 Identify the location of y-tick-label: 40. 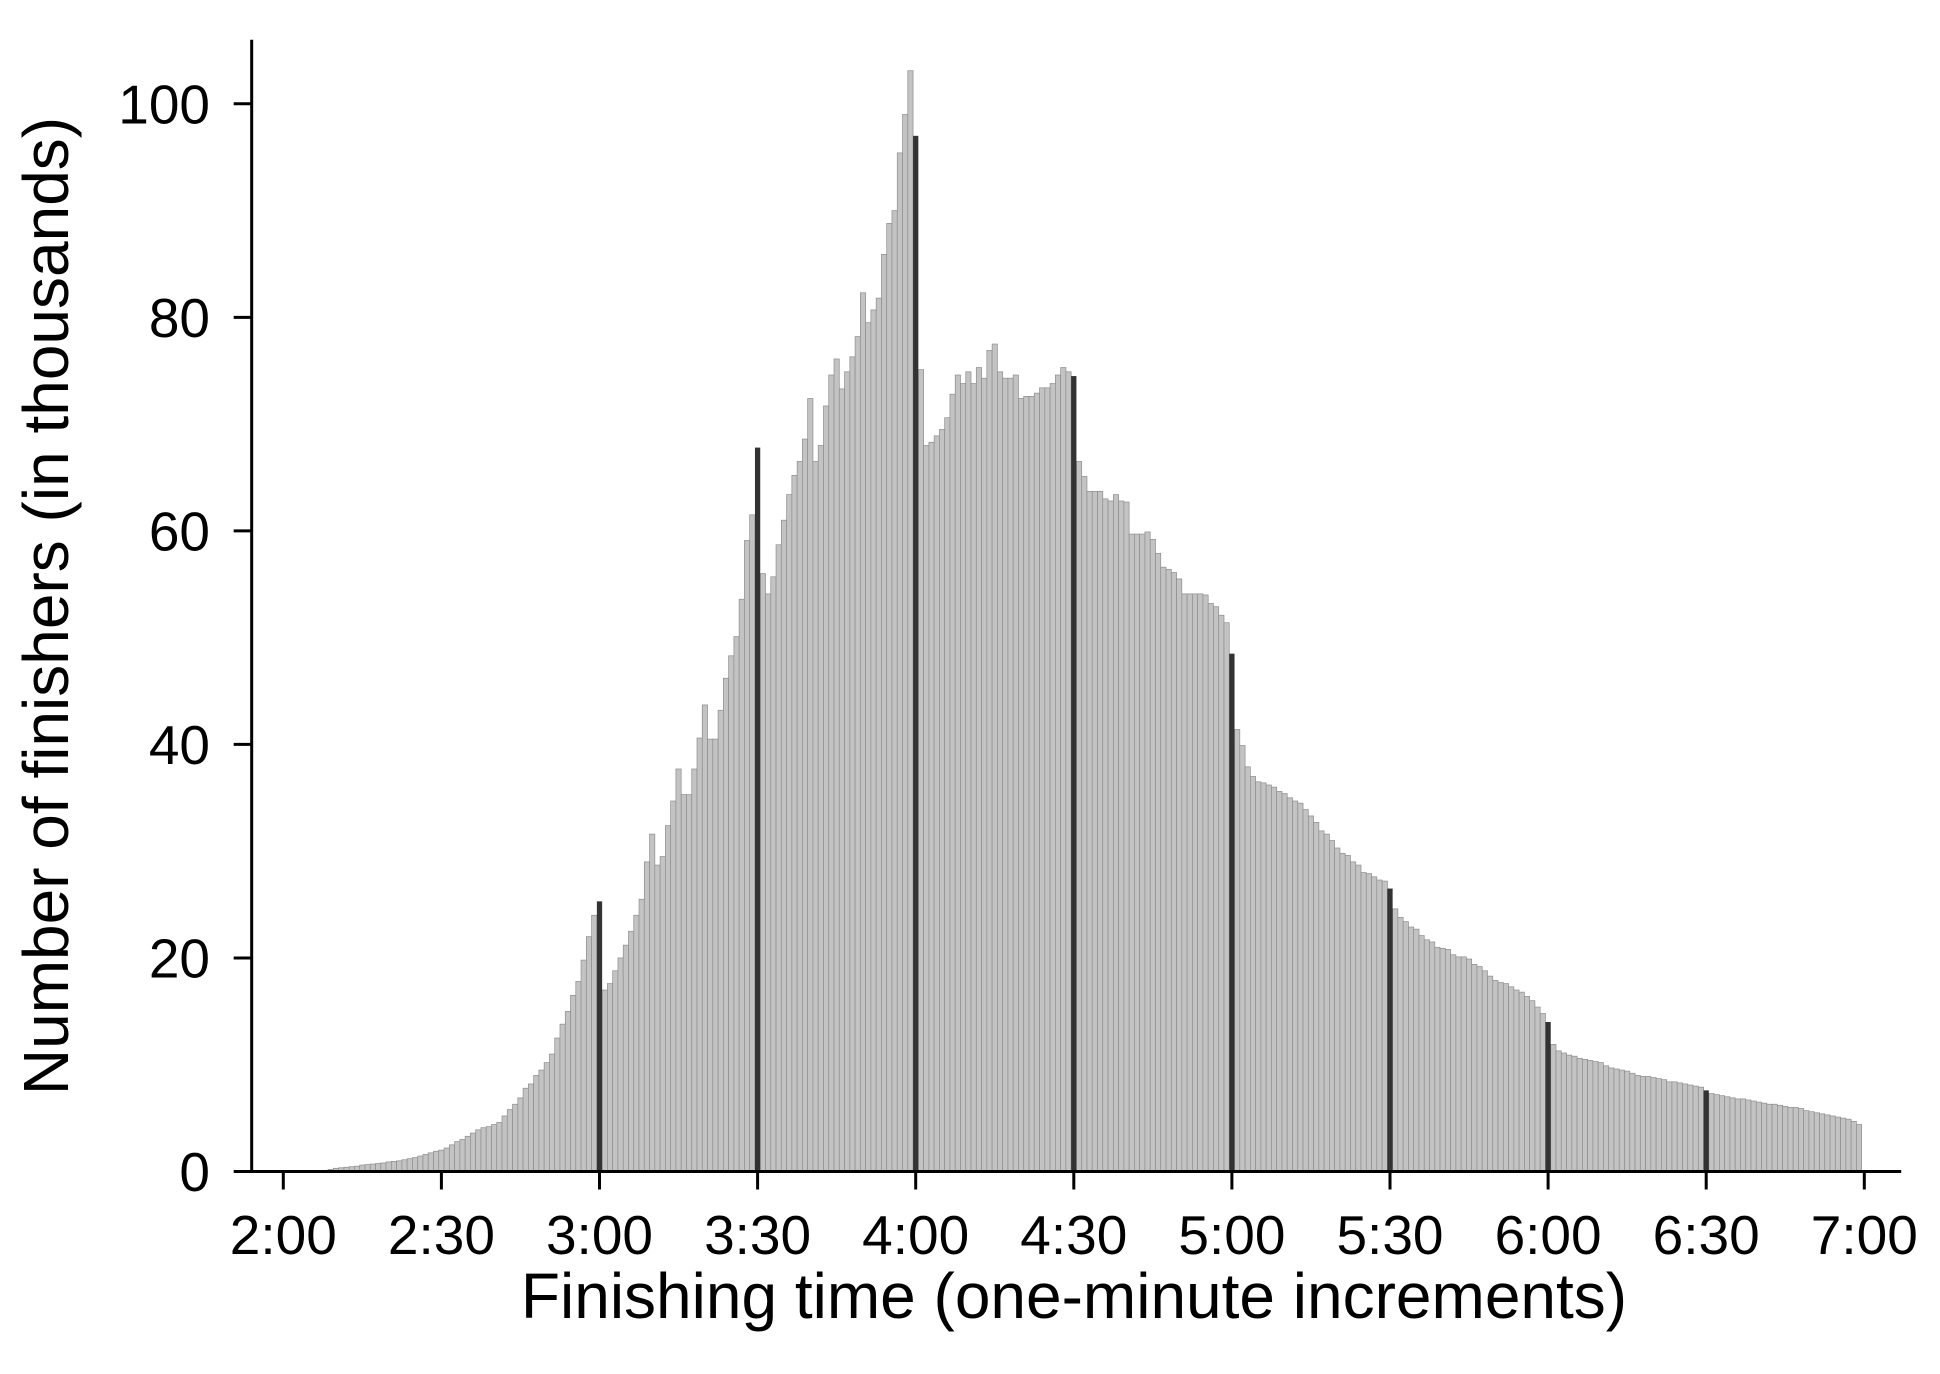
(179, 745).